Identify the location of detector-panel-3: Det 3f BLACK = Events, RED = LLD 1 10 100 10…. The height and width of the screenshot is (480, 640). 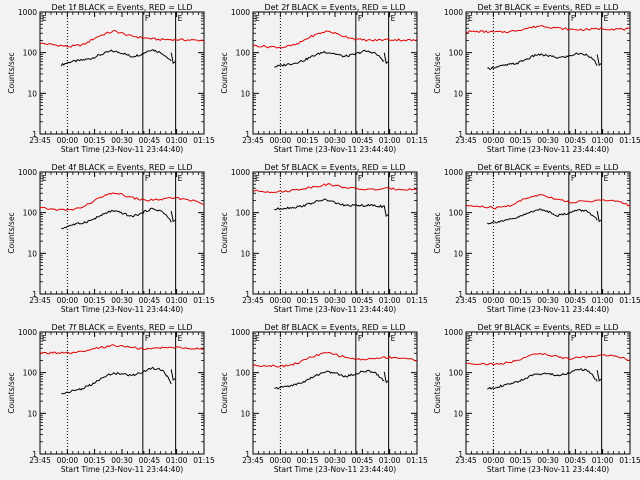
(536, 78).